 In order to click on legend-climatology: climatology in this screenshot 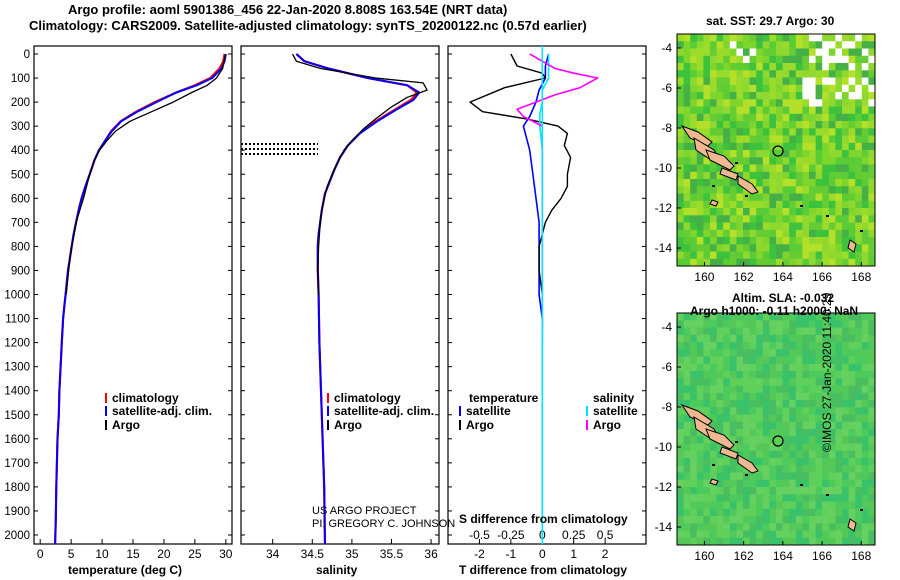, I will do `click(145, 398)`.